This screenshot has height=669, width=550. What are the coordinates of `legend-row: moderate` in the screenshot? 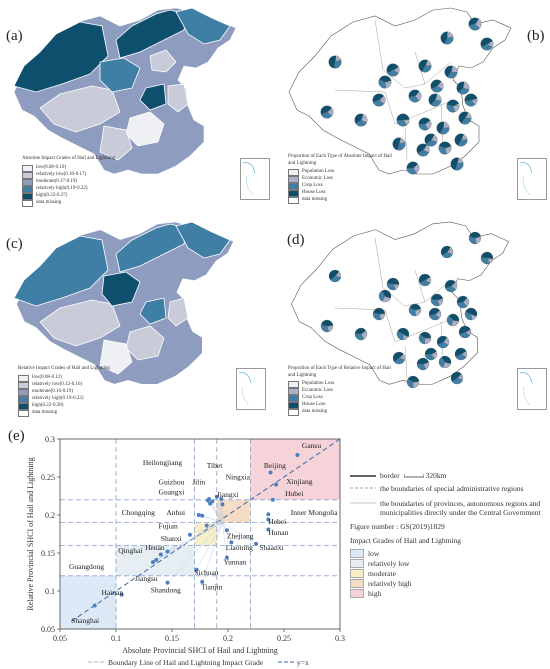 It's located at (448, 573).